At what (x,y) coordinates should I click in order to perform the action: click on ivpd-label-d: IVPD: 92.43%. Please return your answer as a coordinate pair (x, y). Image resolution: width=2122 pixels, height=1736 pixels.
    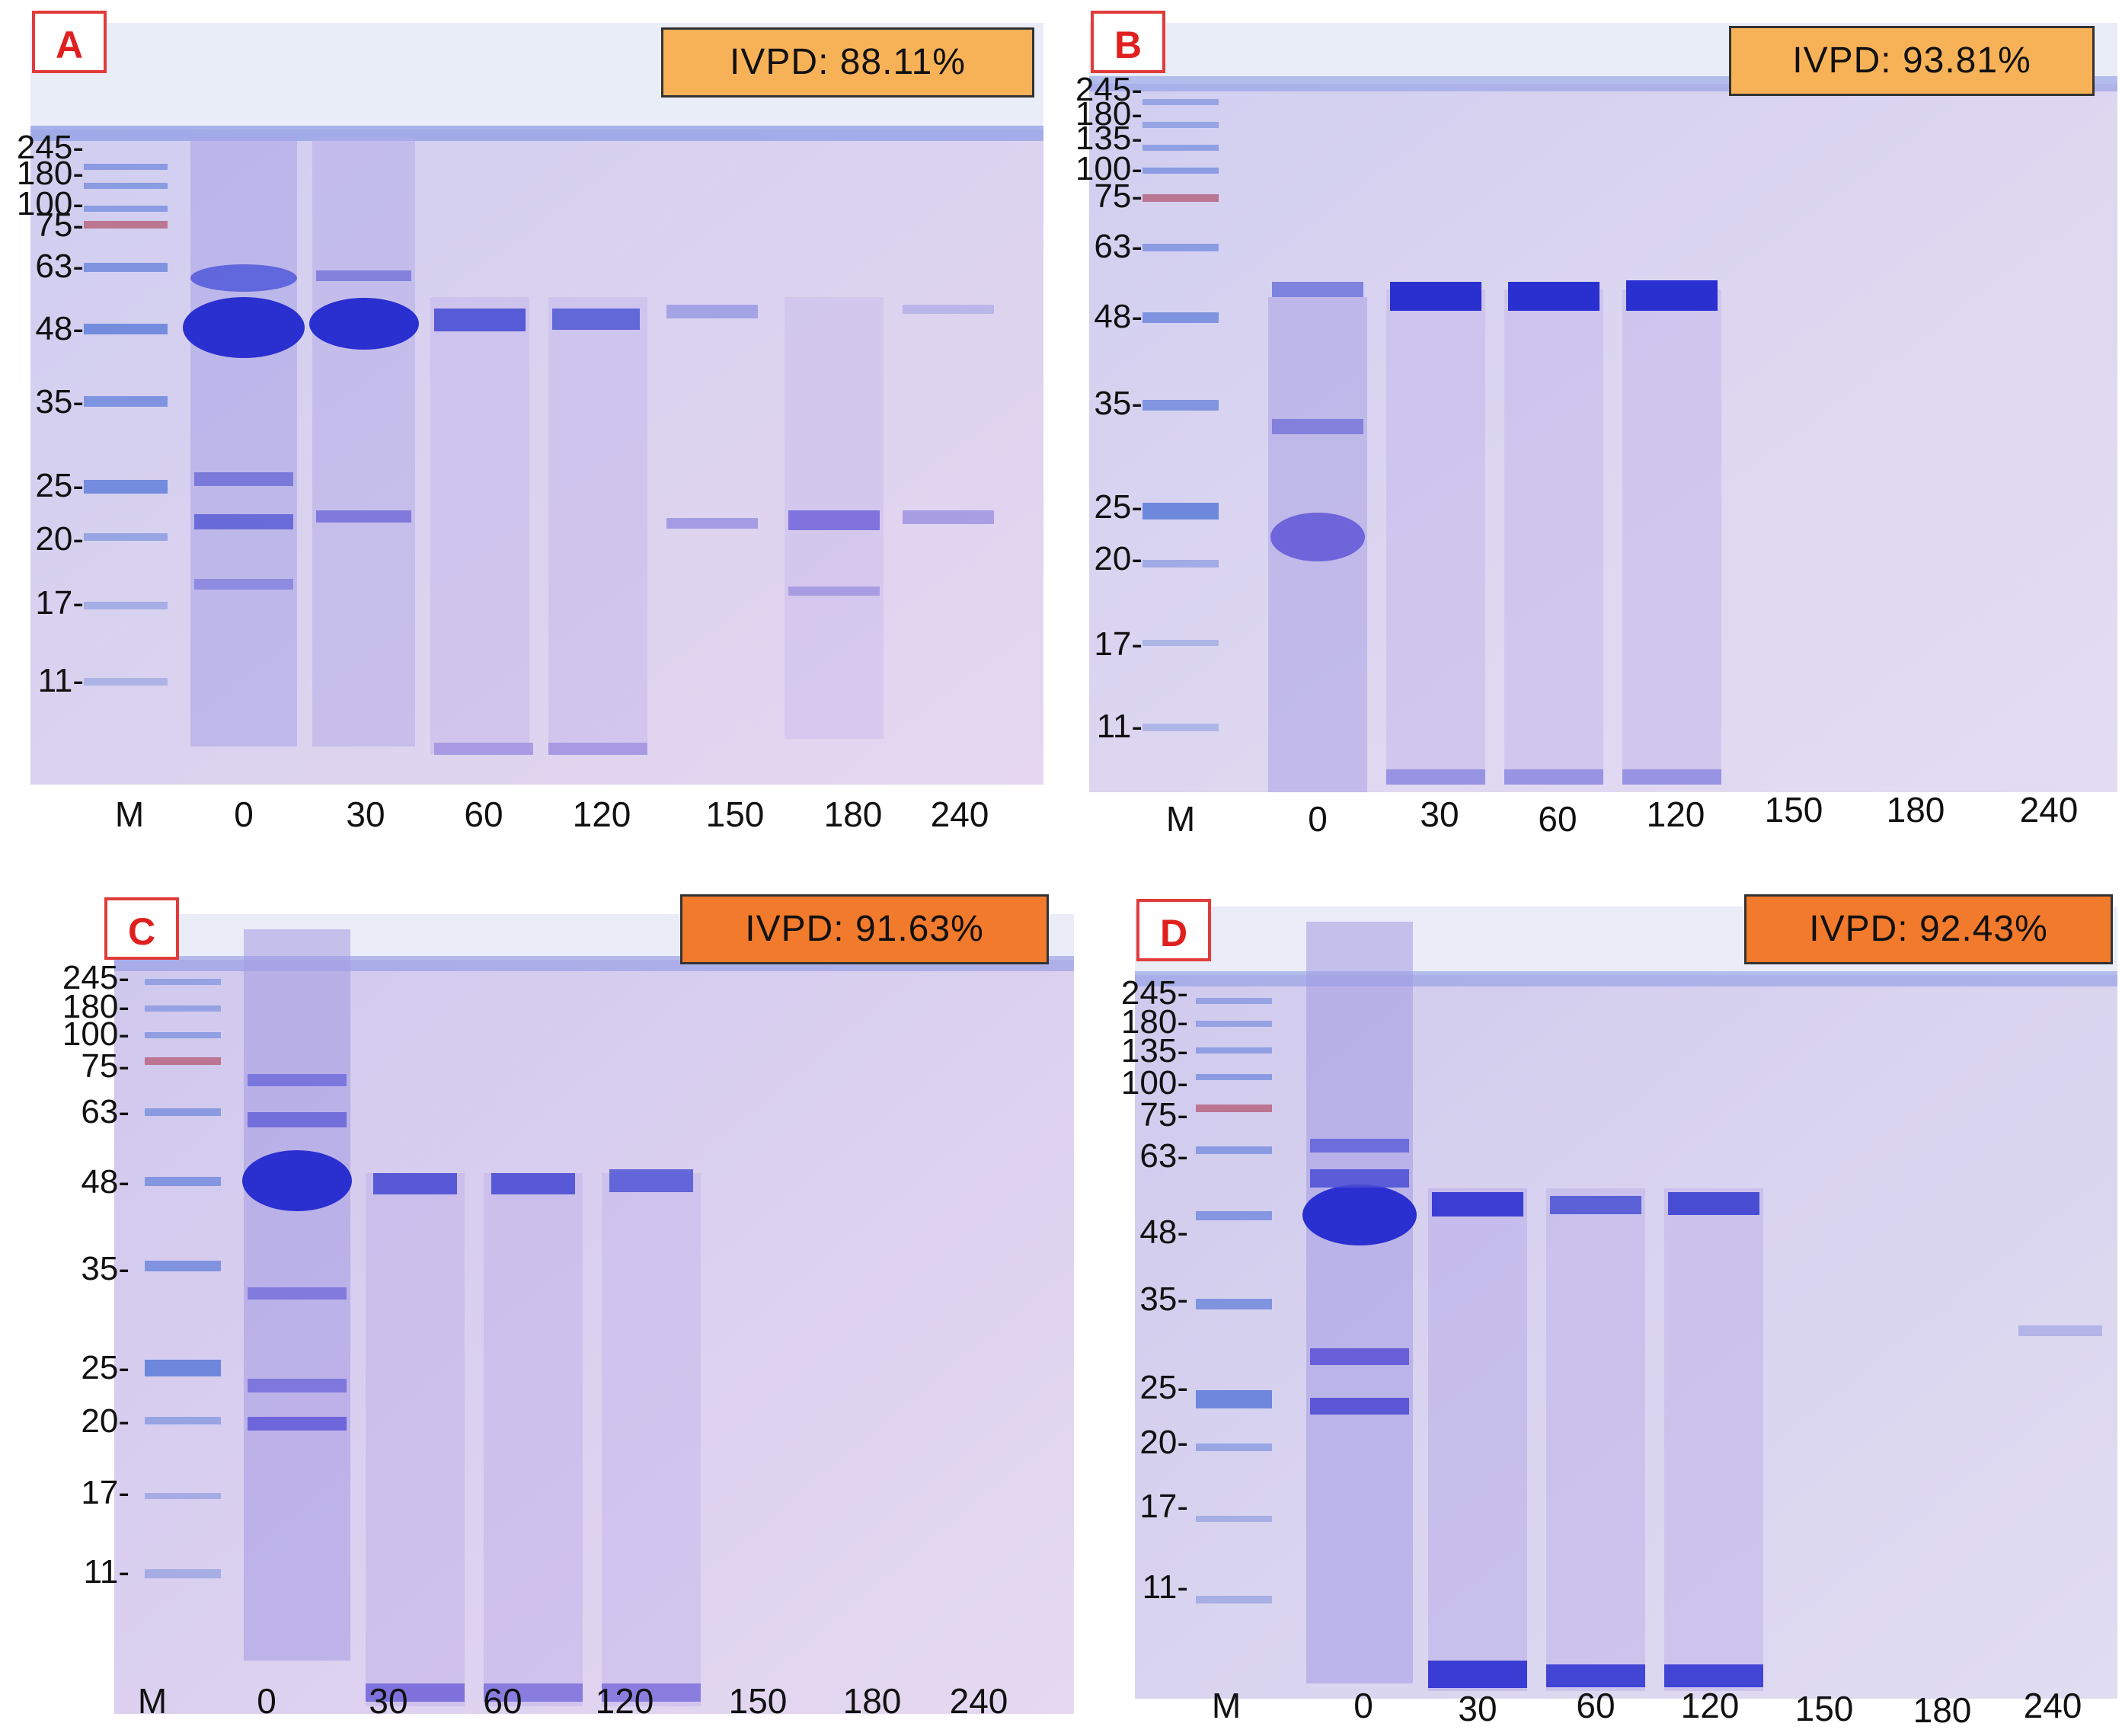
    Looking at the image, I should click on (1928, 929).